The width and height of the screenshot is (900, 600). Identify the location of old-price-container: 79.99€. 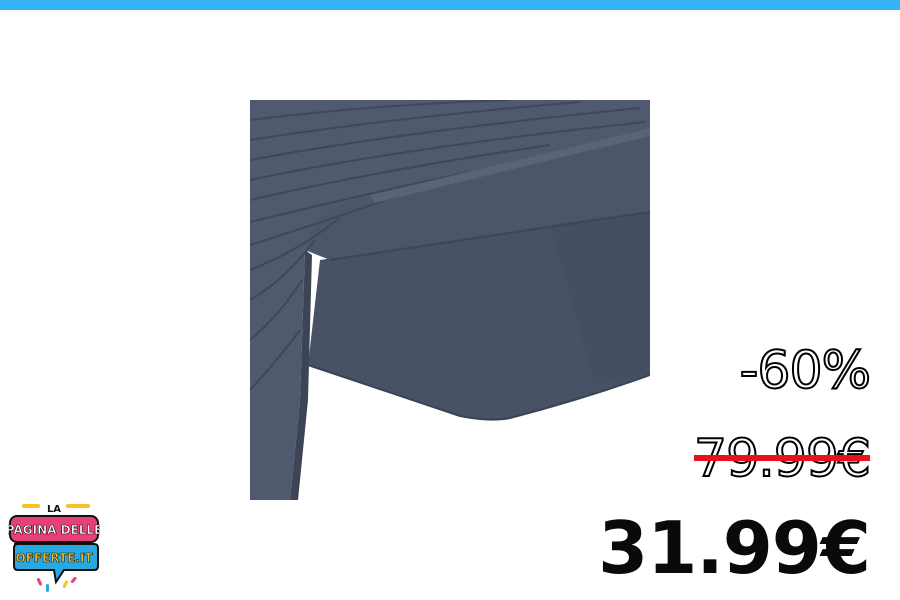
(782, 459).